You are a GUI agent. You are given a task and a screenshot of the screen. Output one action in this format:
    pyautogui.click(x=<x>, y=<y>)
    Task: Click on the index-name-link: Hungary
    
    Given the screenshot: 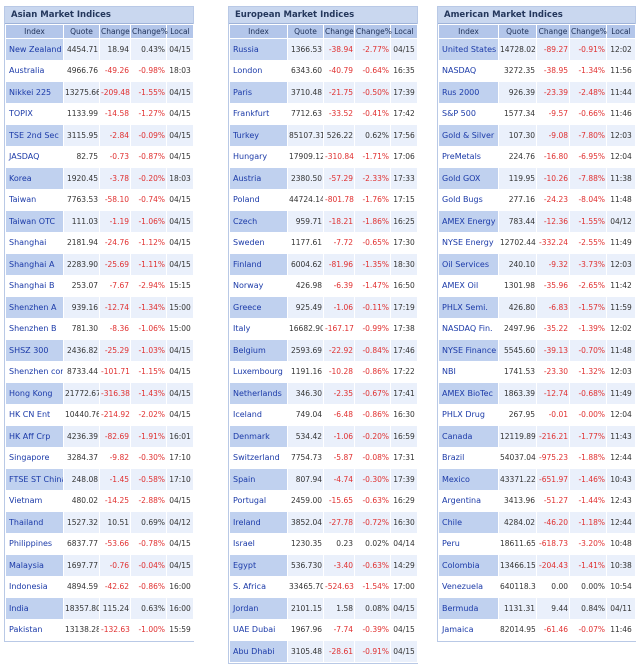 What is the action you would take?
    pyautogui.click(x=258, y=156)
    